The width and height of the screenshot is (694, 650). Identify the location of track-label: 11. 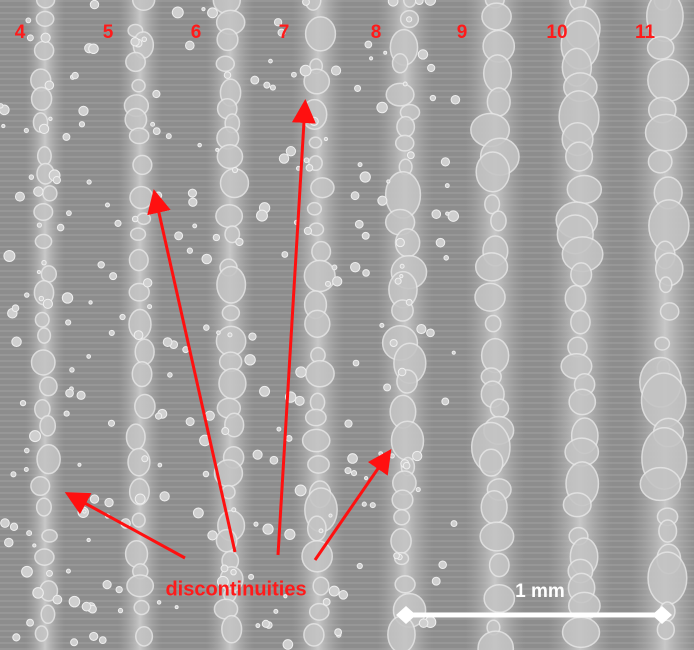
(645, 32).